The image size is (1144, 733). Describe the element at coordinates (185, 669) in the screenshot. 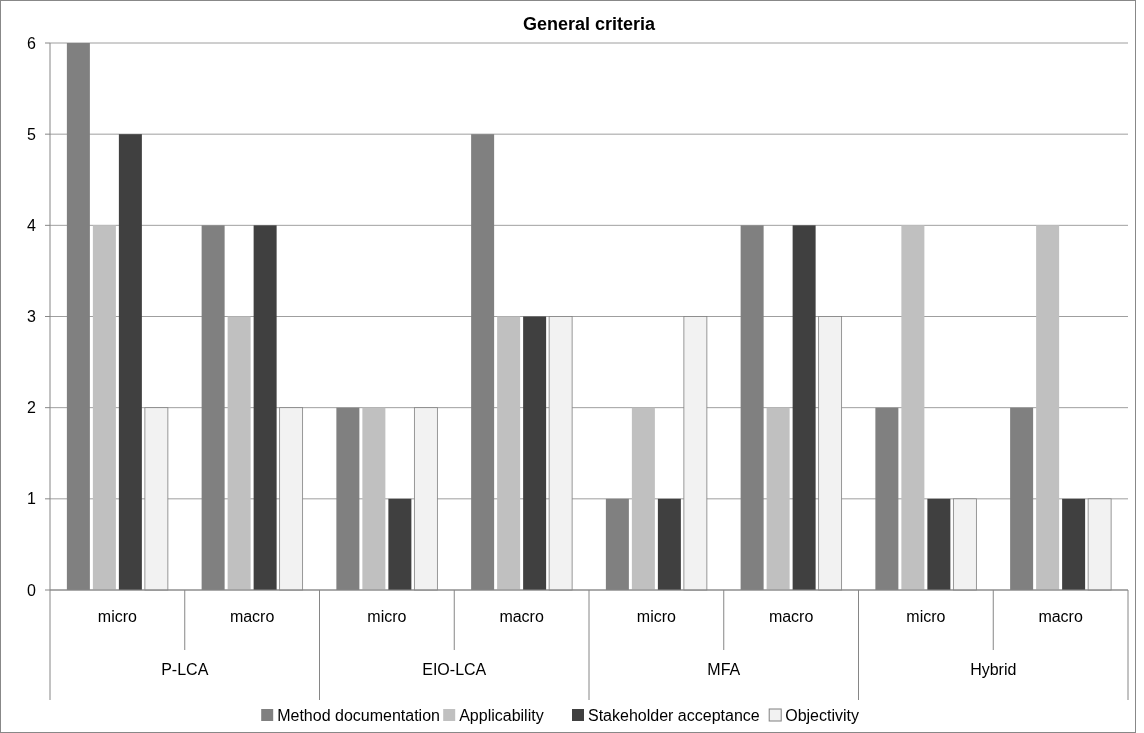

I see `text: P-LCA` at that location.